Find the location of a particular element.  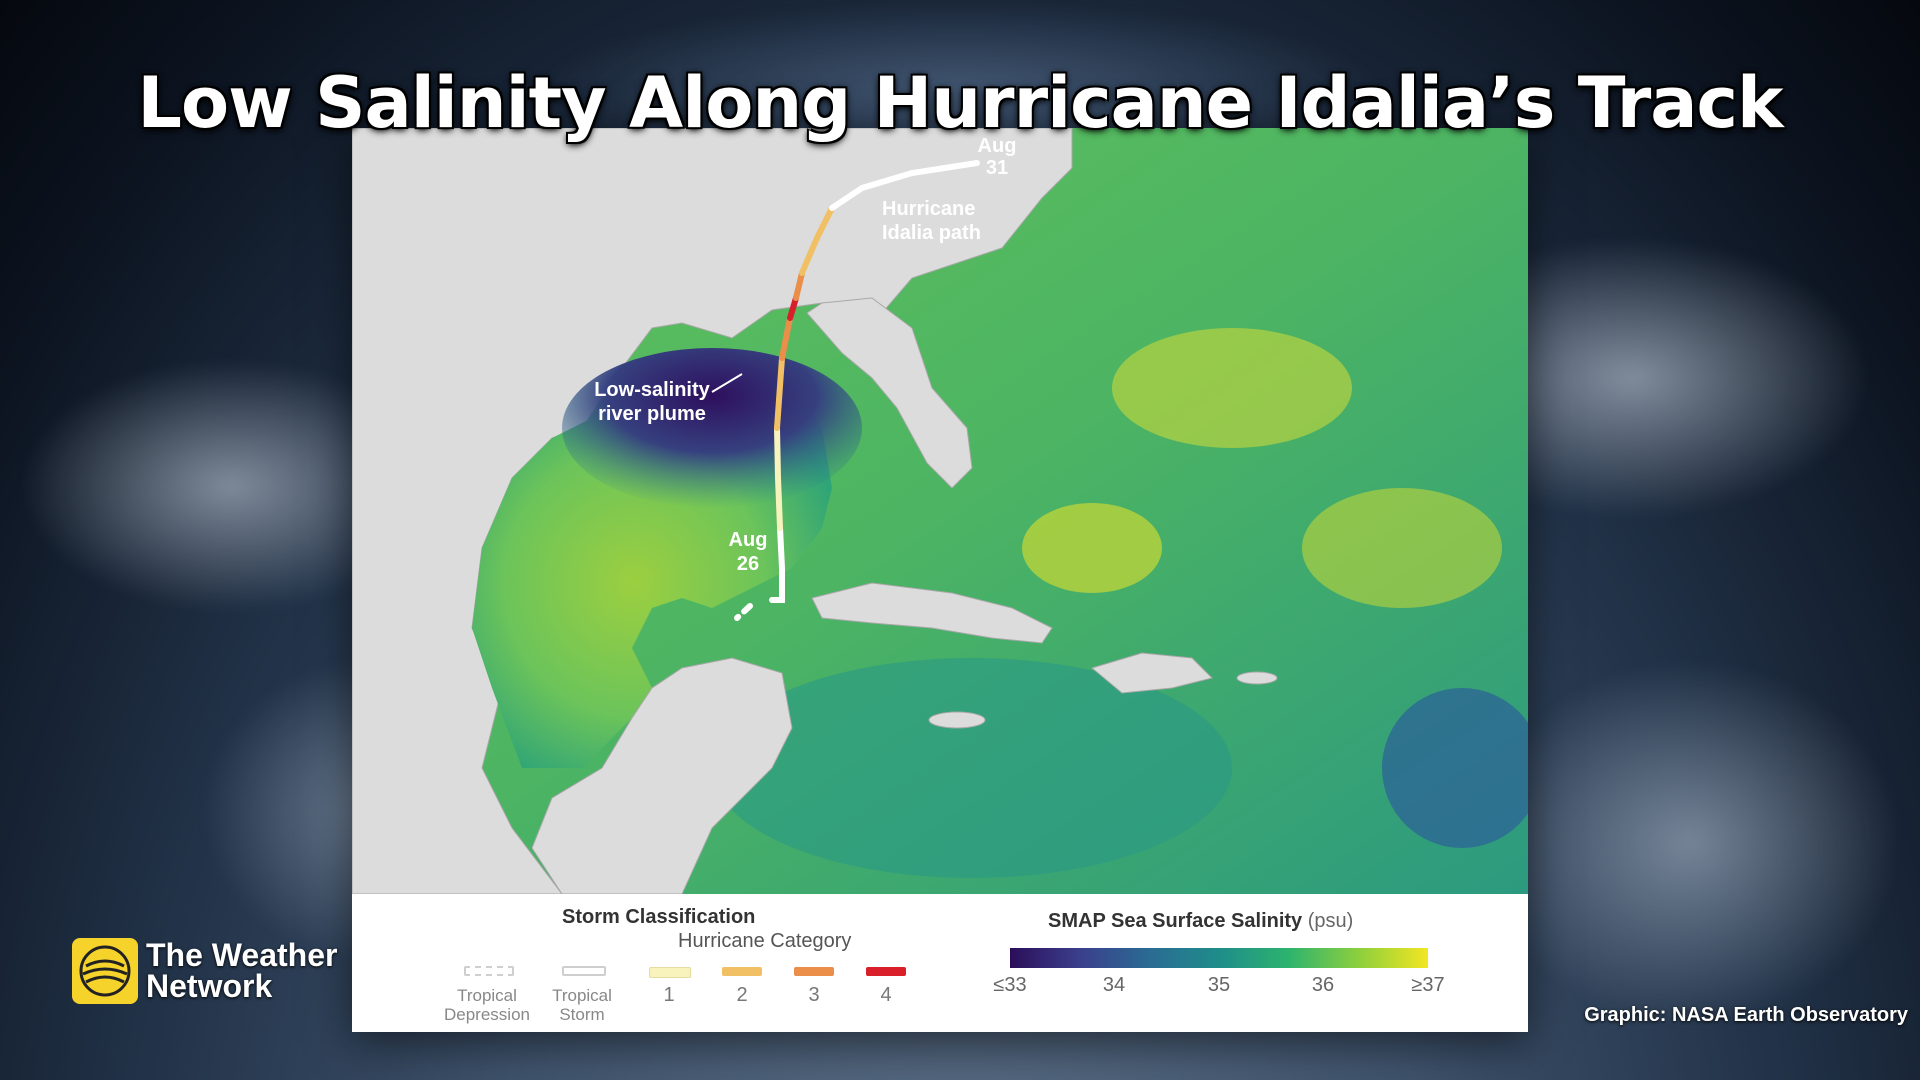

end-date-month: Aug is located at coordinates (997, 146).